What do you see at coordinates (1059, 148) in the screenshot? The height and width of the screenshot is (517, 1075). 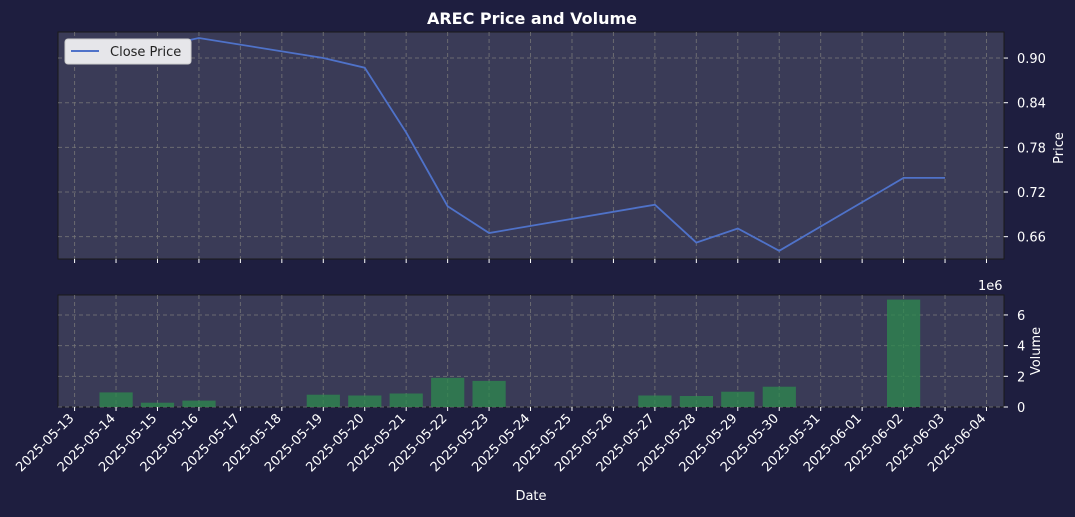 I see `price-y-axis-label: Price` at bounding box center [1059, 148].